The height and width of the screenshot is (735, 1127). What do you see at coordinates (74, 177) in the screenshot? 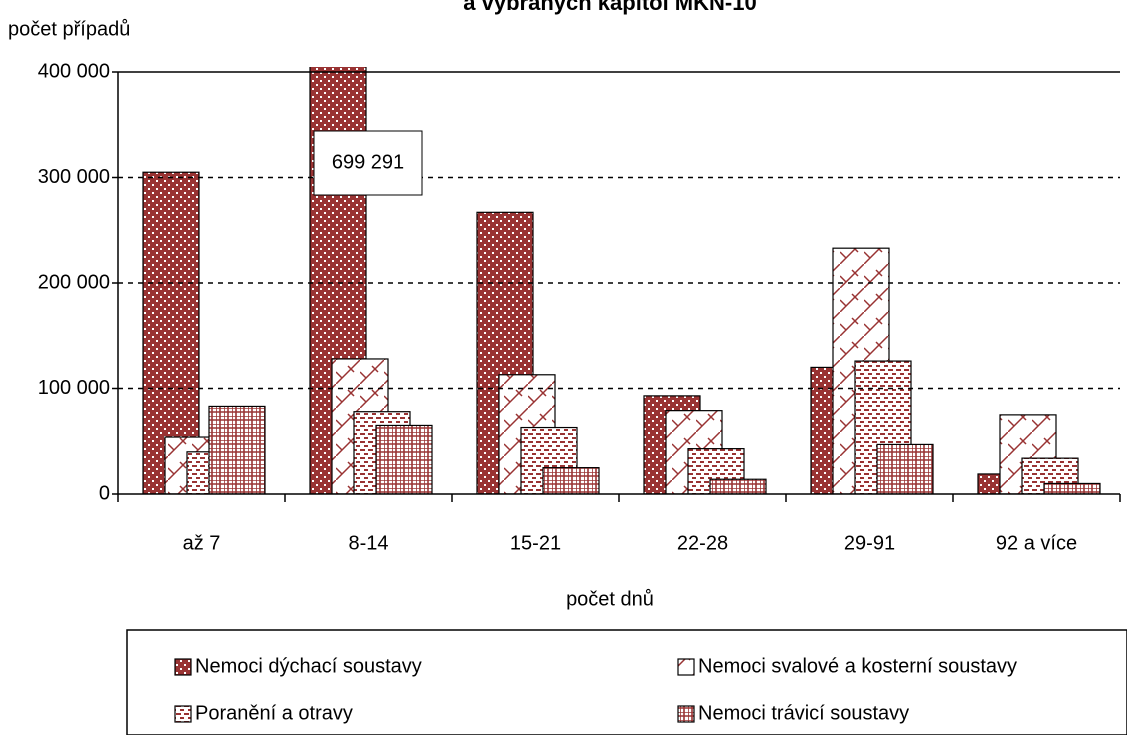
I see `y-tick-label: 300 000` at bounding box center [74, 177].